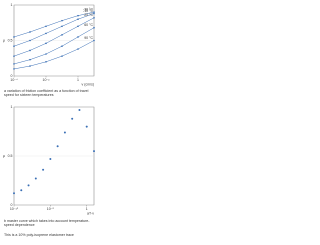 Image resolution: width=320 pixels, height=245 pixels. What do you see at coordinates (88, 84) in the screenshot?
I see `x-axis-label: v (cm/s)` at bounding box center [88, 84].